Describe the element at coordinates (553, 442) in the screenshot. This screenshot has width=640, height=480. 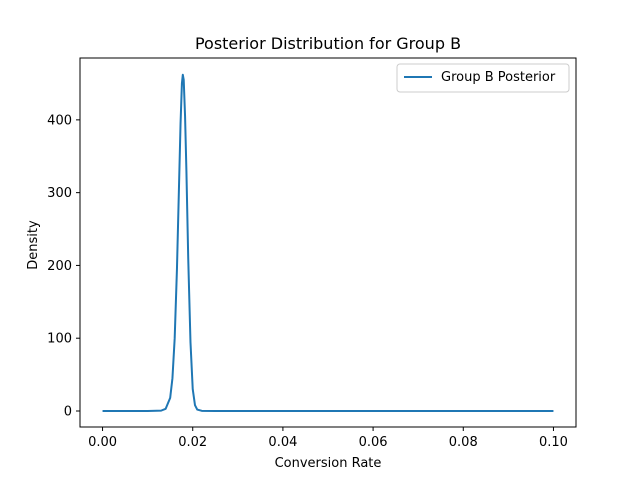
I see `x-tick-label: 0.10` at that location.